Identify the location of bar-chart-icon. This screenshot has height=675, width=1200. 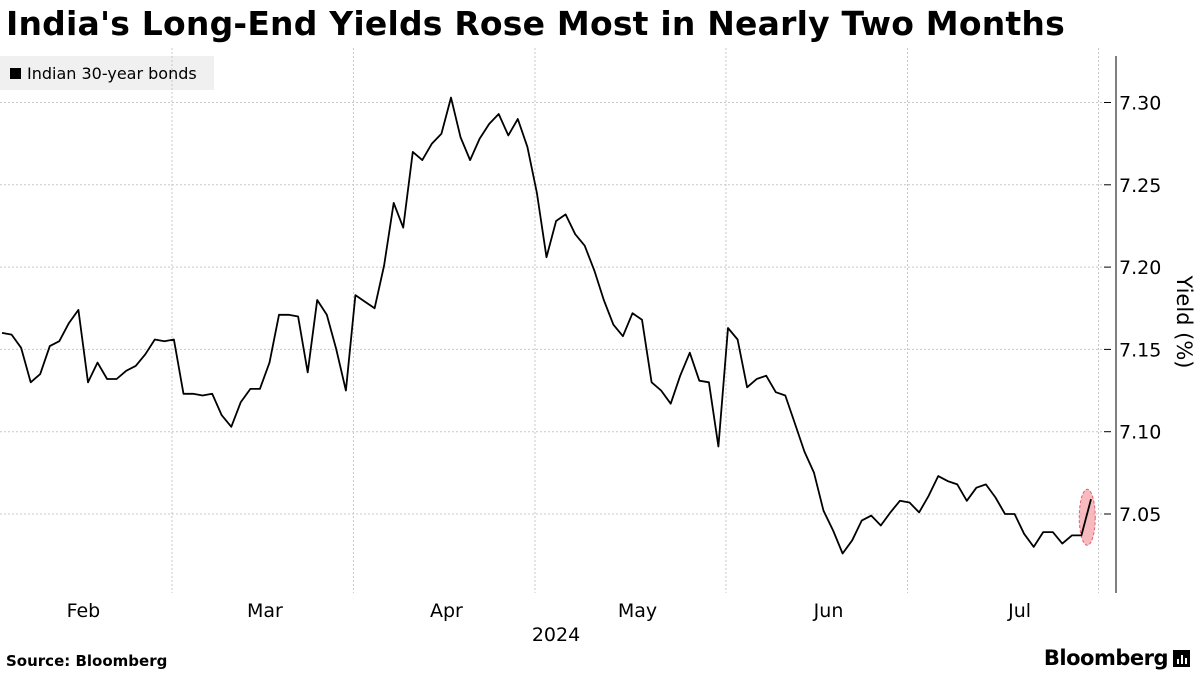
(1181, 658).